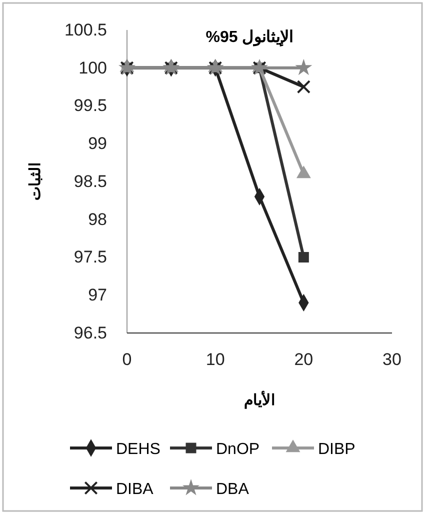  What do you see at coordinates (97, 219) in the screenshot?
I see `y-tick-label: 98` at bounding box center [97, 219].